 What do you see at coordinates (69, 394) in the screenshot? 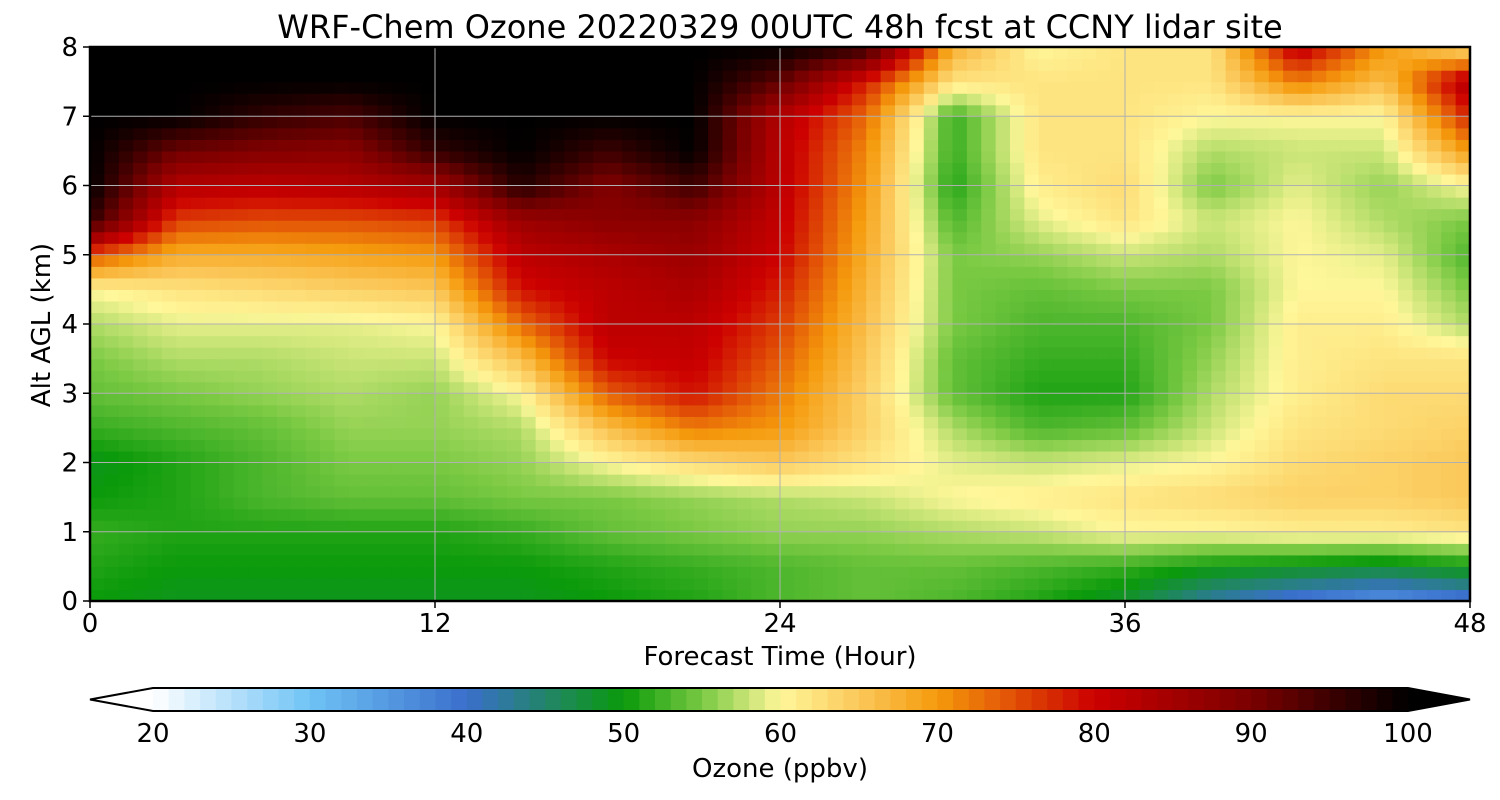
I see `y-tick-label: 3` at bounding box center [69, 394].